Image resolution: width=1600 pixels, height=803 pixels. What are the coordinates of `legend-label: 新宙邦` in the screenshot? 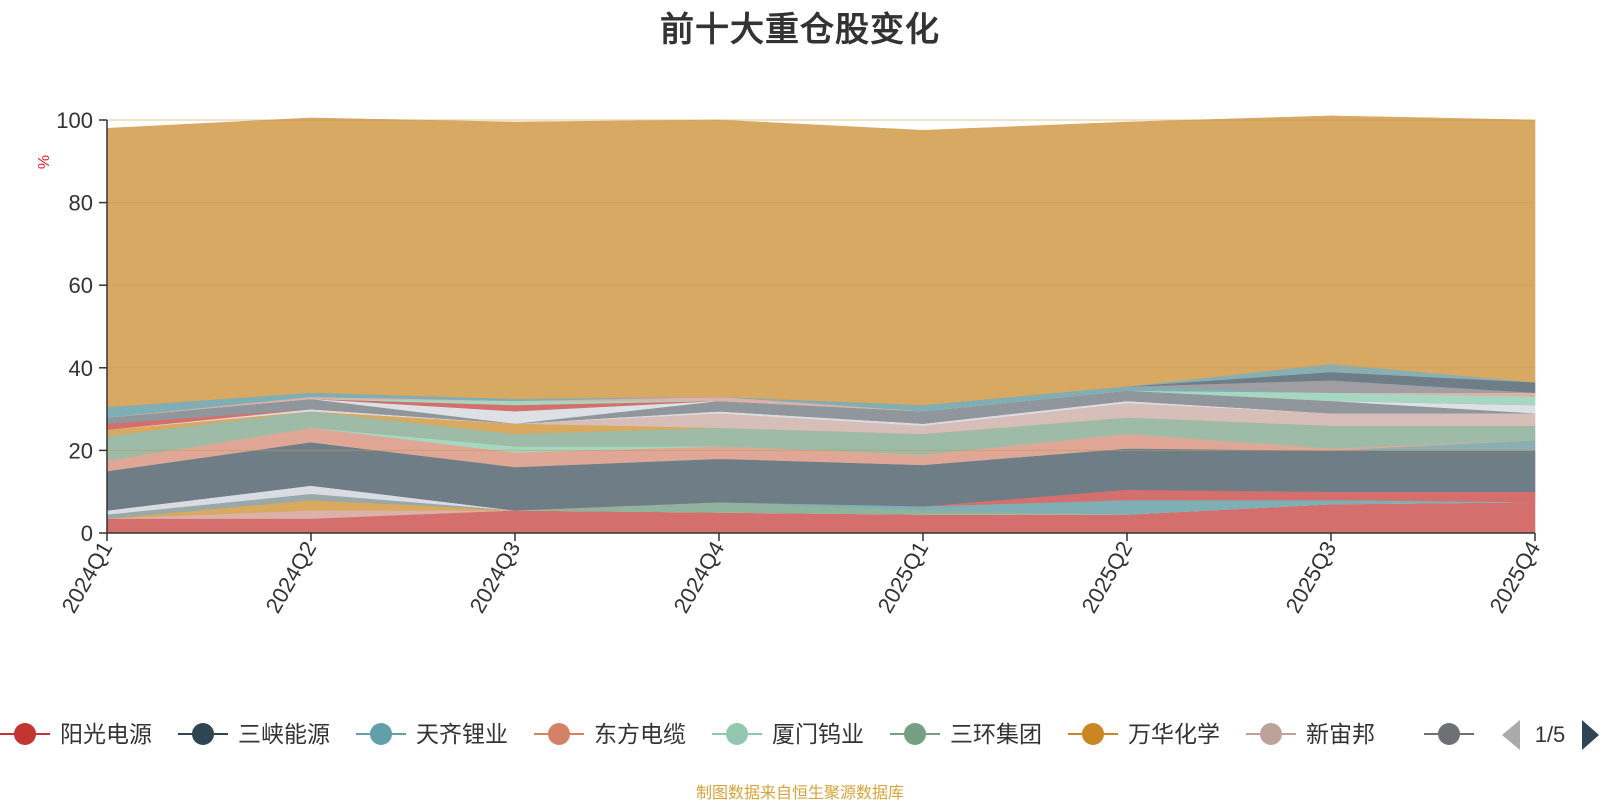 It's located at (1340, 735).